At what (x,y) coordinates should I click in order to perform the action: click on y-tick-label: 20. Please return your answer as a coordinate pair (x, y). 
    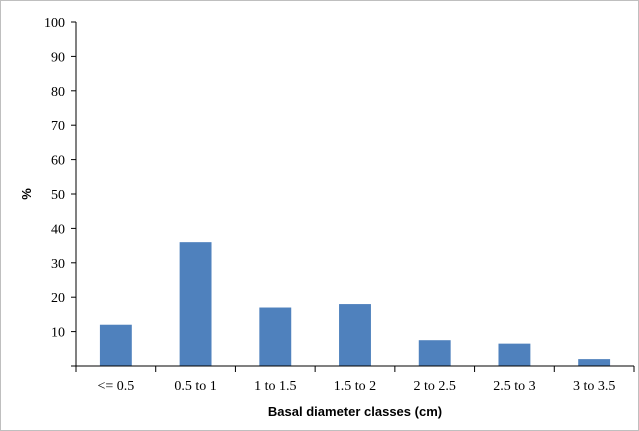
    Looking at the image, I should click on (58, 298).